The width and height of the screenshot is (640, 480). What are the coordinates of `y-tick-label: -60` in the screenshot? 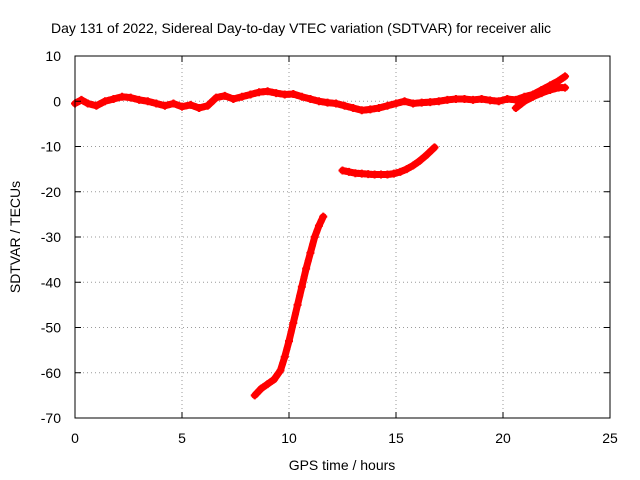 It's located at (51, 373).